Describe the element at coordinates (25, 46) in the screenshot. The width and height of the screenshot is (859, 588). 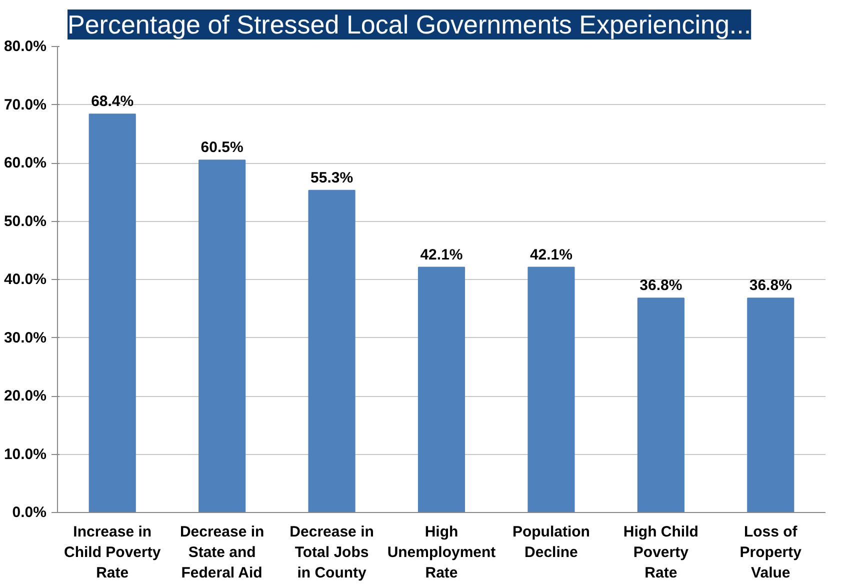
I see `y-tick-label: 80.0%` at that location.